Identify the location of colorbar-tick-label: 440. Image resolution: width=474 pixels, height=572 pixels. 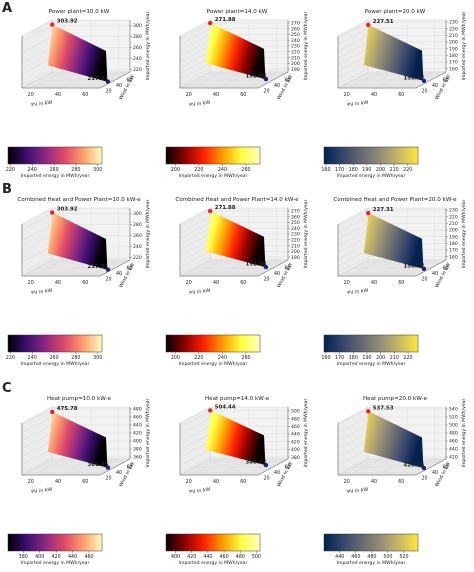
(72, 557).